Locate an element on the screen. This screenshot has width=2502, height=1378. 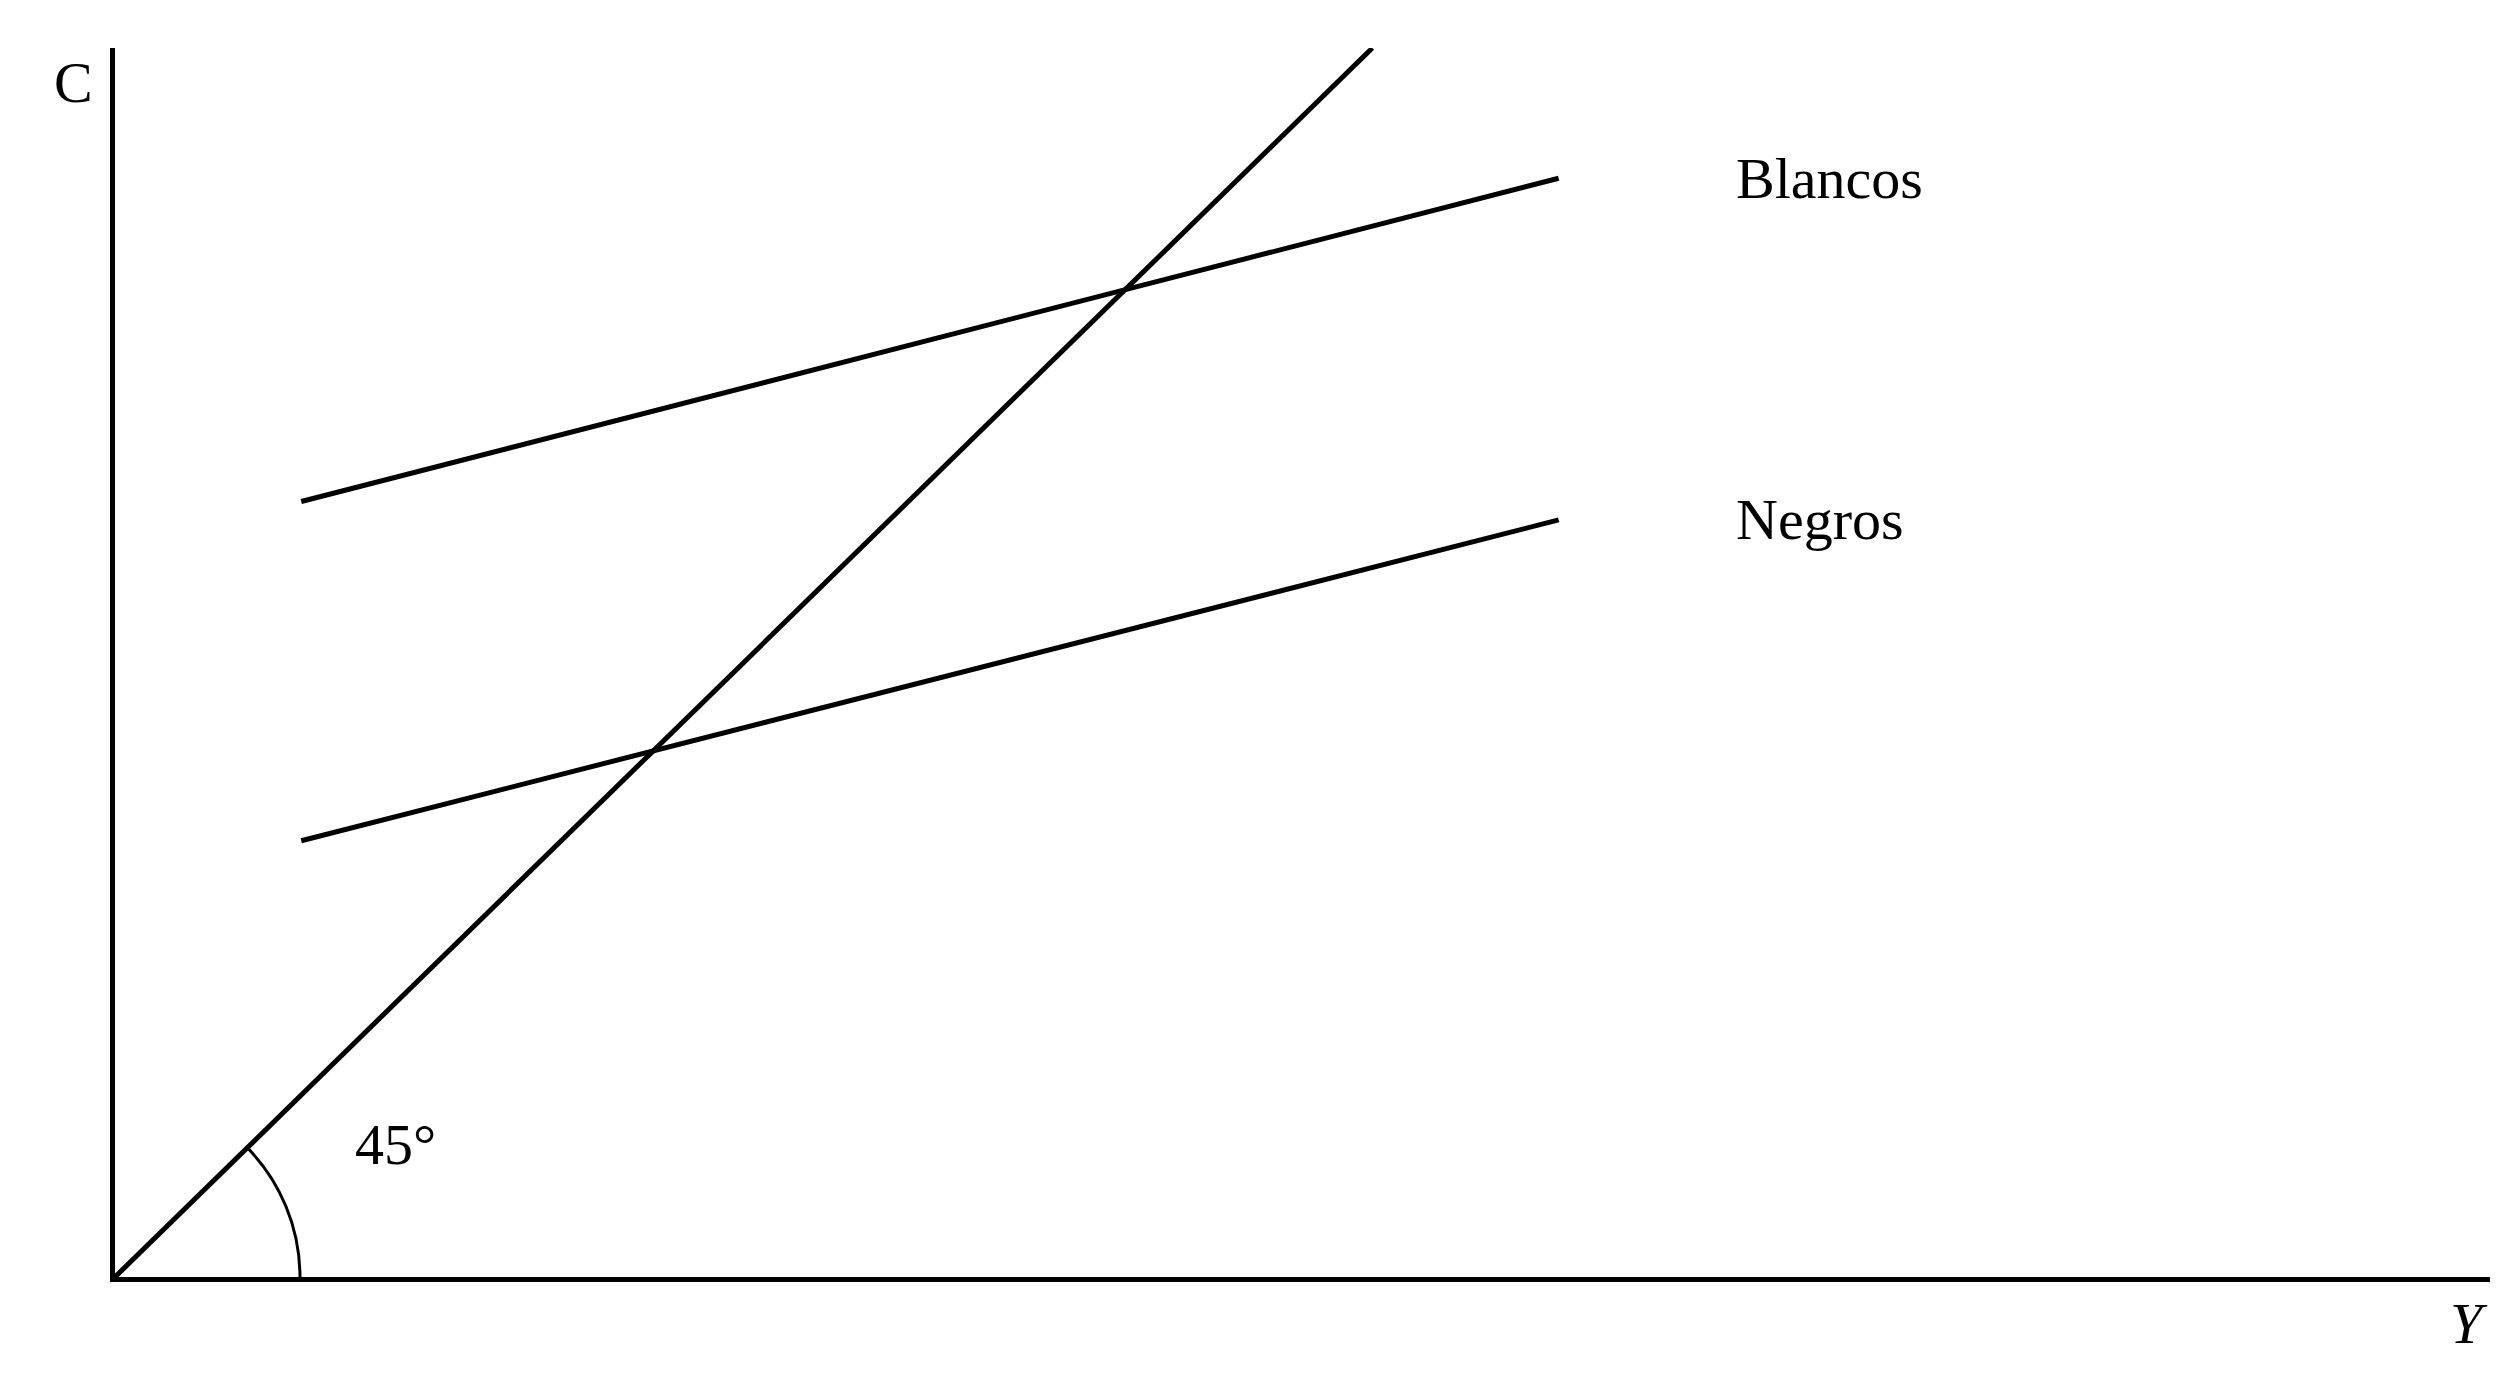
y-axis-title: C is located at coordinates (73, 82).